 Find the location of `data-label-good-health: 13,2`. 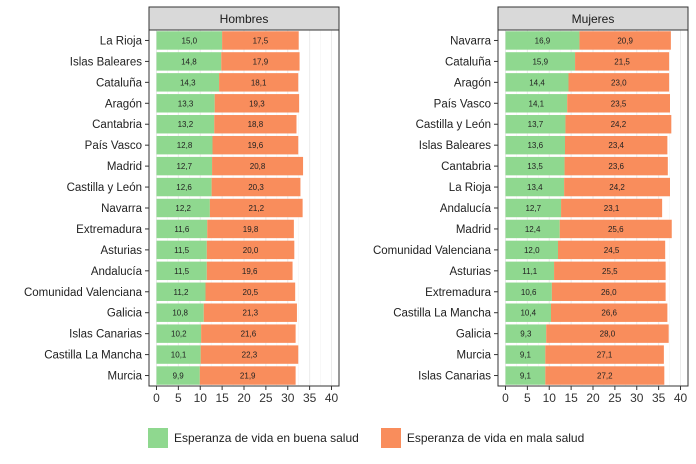

data-label-good-health: 13,2 is located at coordinates (186, 124).